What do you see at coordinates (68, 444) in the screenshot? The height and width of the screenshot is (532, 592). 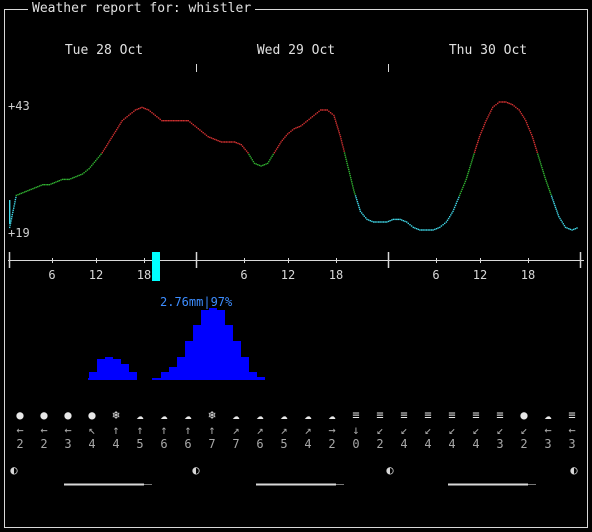 I see `wind-speed: 3` at bounding box center [68, 444].